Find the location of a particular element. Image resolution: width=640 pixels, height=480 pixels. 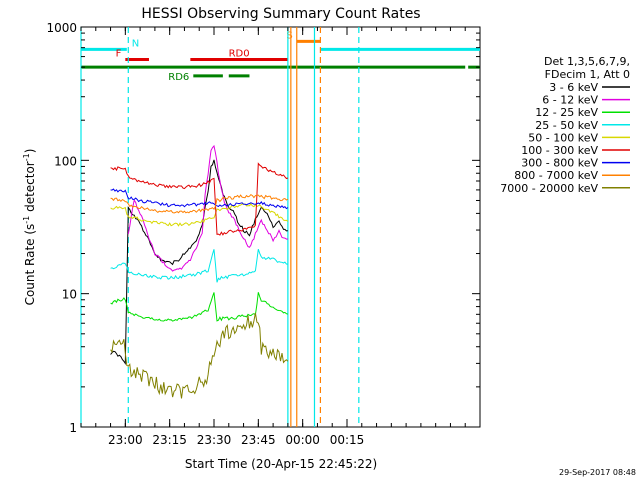

y-label-end: ) is located at coordinates (30, 151).